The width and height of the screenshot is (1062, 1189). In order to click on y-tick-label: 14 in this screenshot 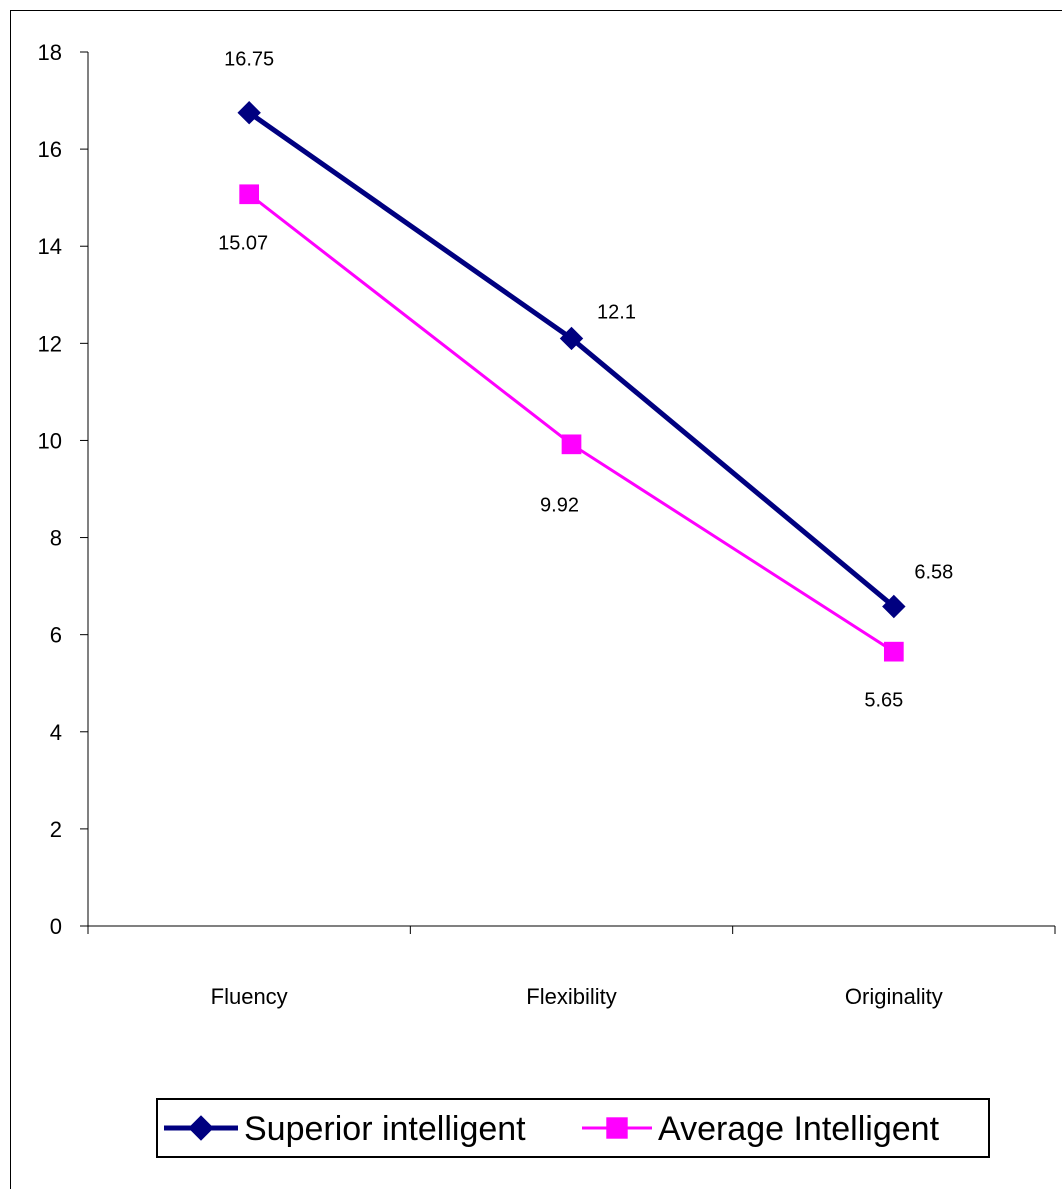, I will do `click(50, 246)`.